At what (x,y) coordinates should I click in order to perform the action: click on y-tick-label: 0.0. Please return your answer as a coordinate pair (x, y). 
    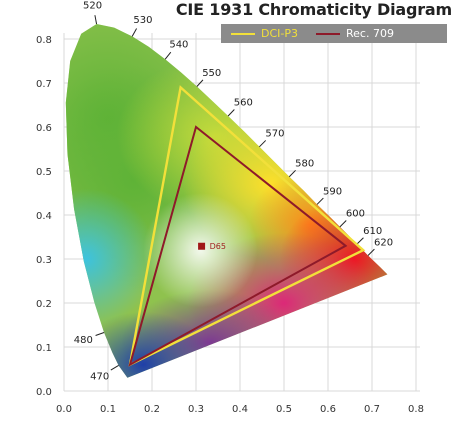
    Looking at the image, I should click on (44, 392).